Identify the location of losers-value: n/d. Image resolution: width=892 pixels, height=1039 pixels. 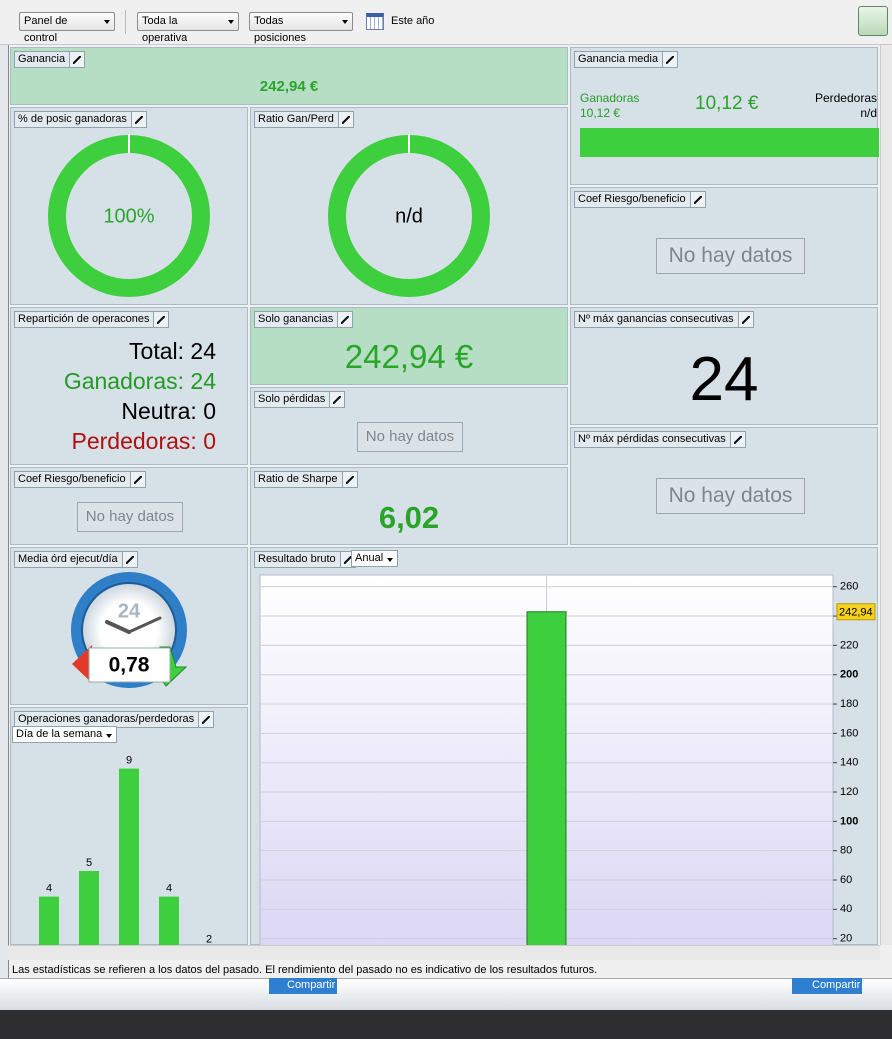
(868, 113).